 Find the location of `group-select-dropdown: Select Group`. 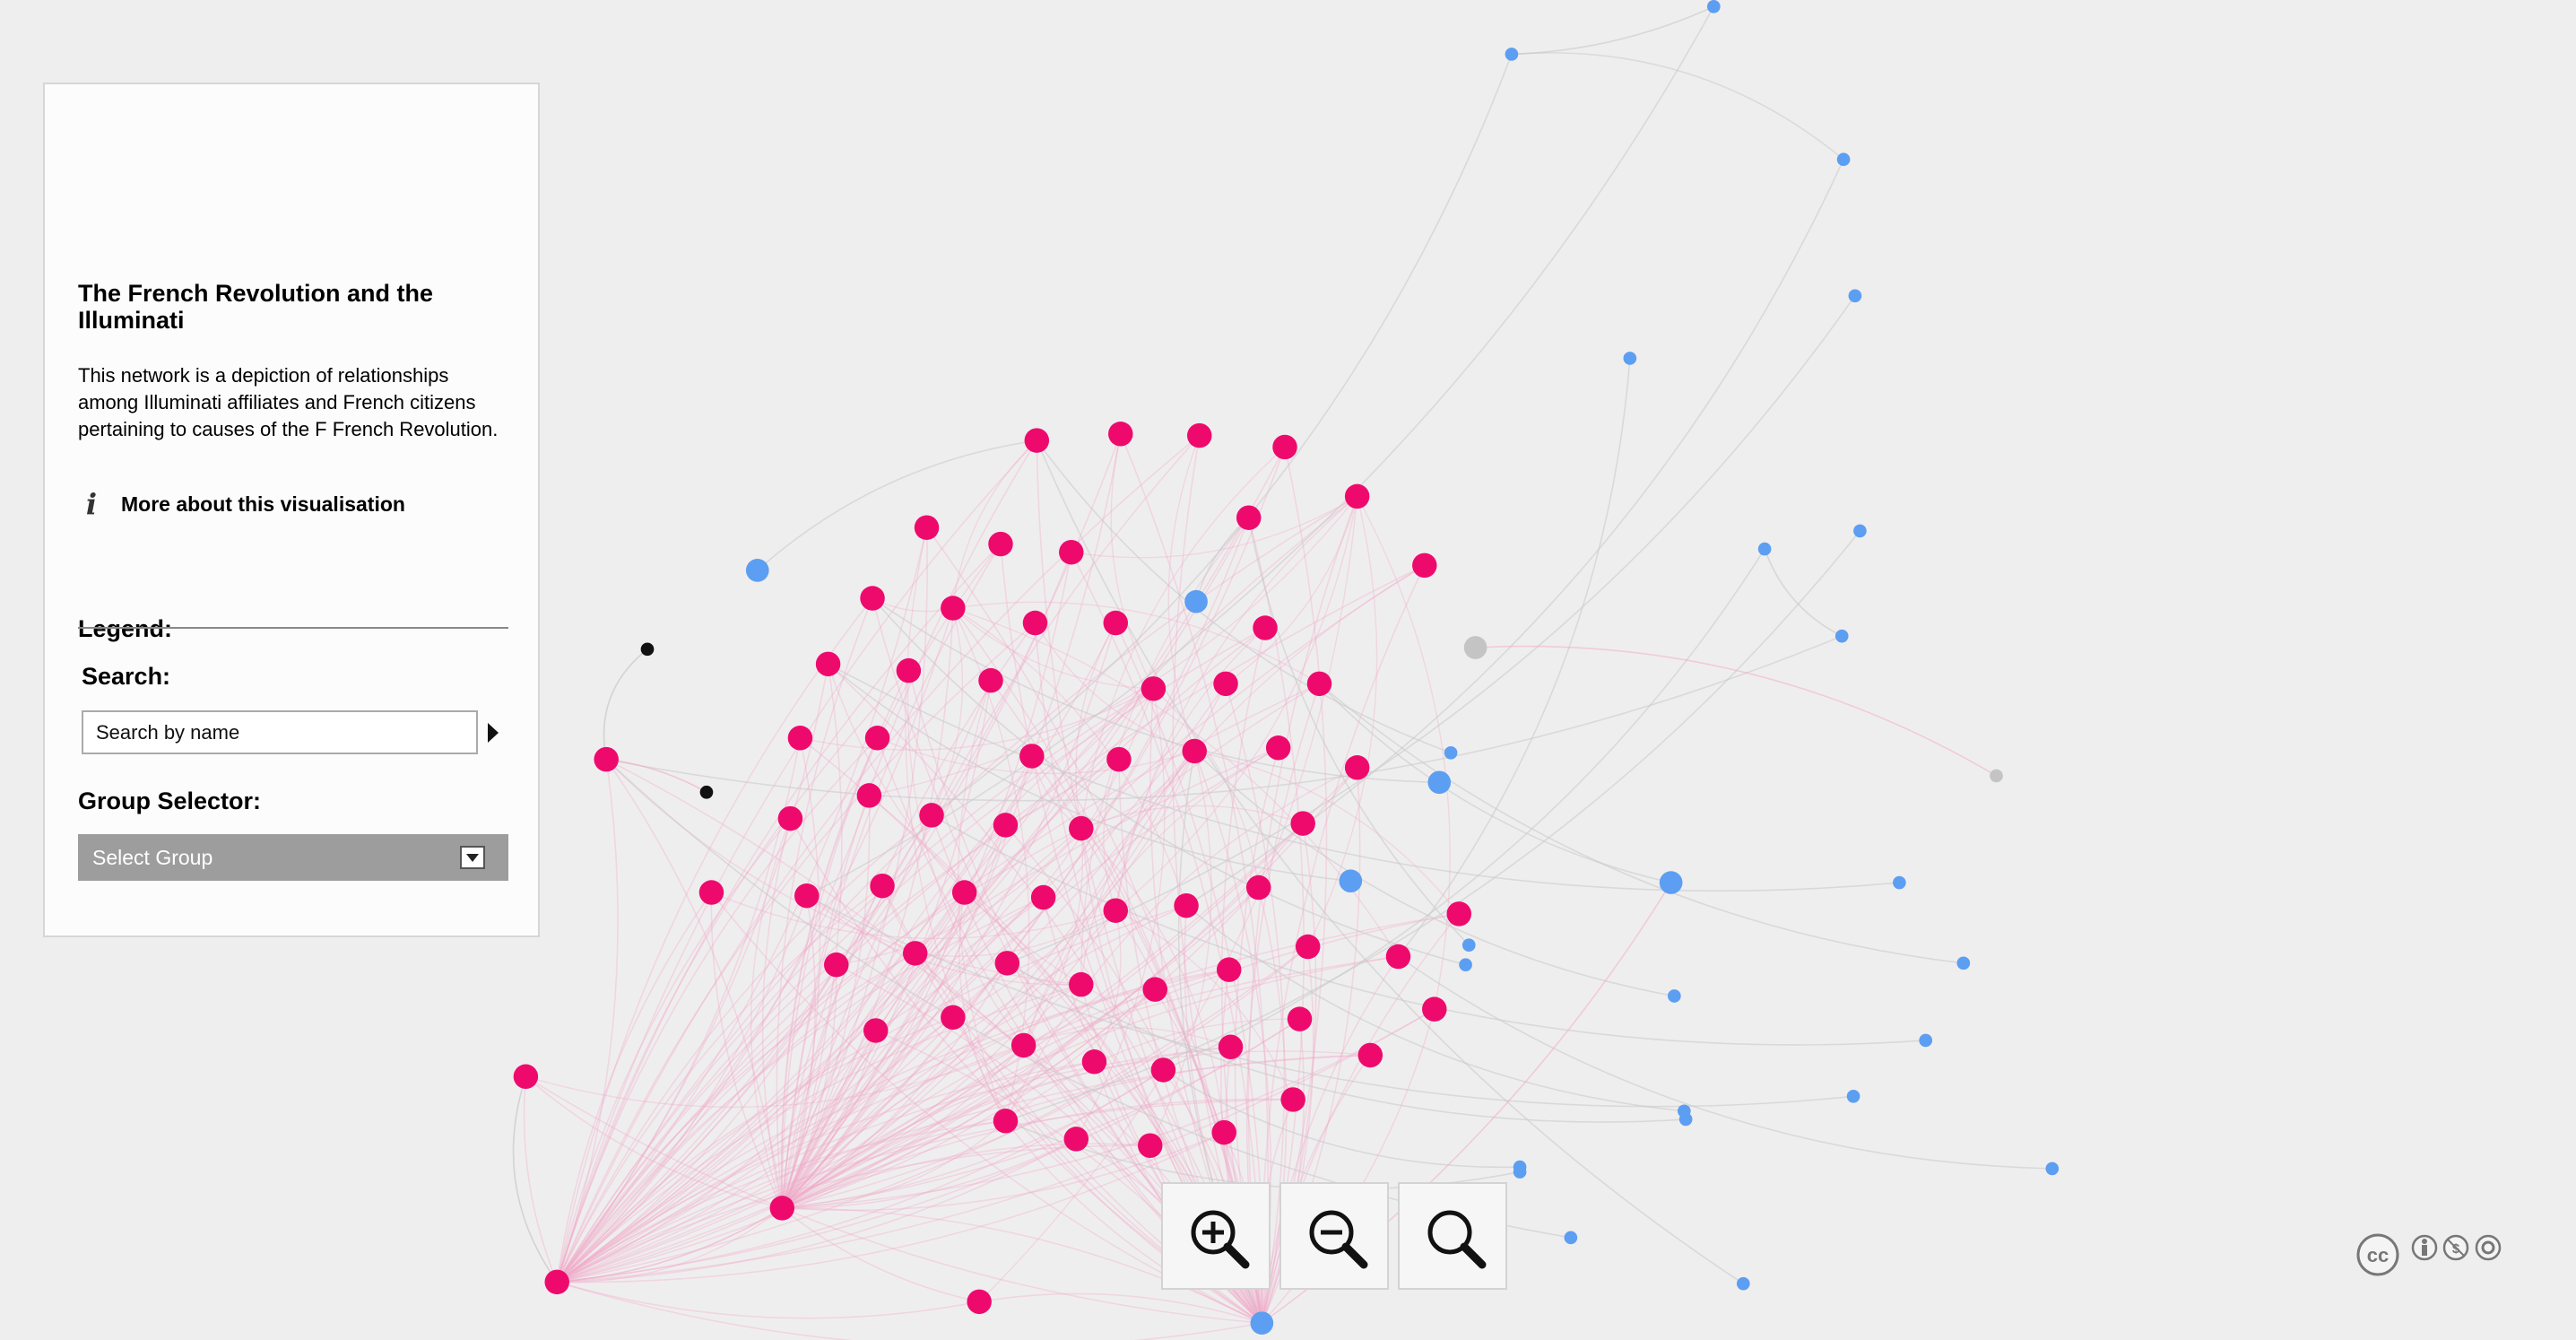

group-select-dropdown: Select Group is located at coordinates (293, 857).